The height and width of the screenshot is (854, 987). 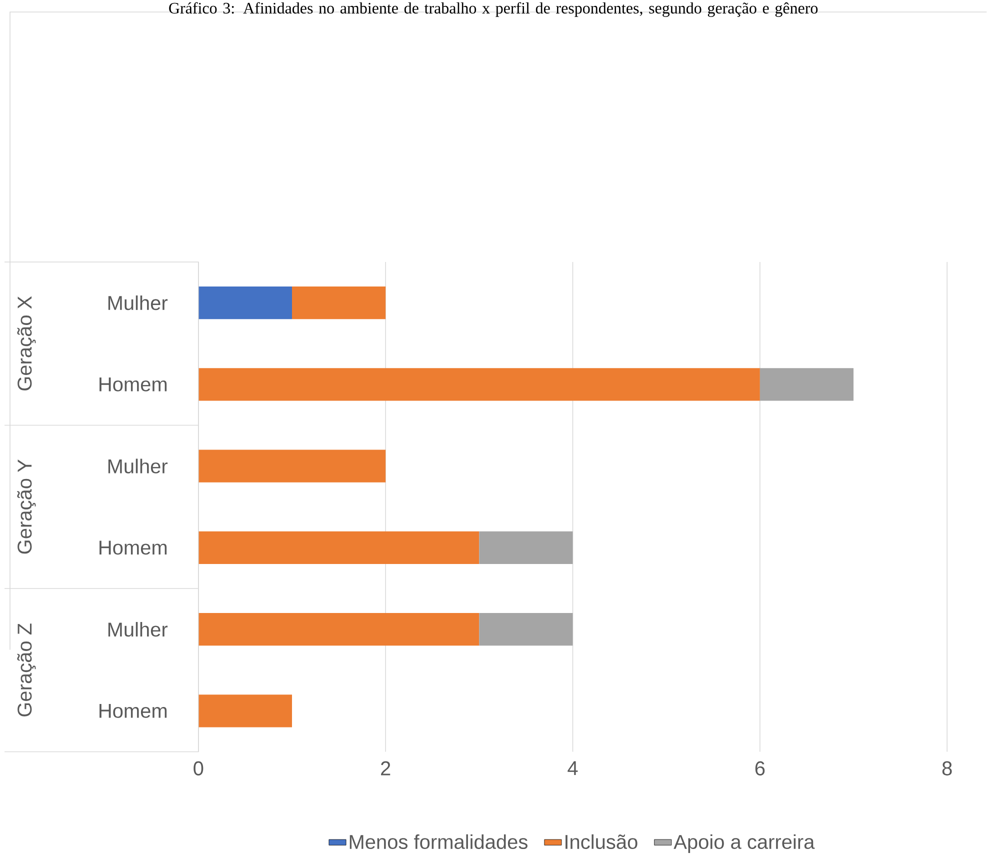 What do you see at coordinates (744, 843) in the screenshot?
I see `legend-label: Apoio a carreira` at bounding box center [744, 843].